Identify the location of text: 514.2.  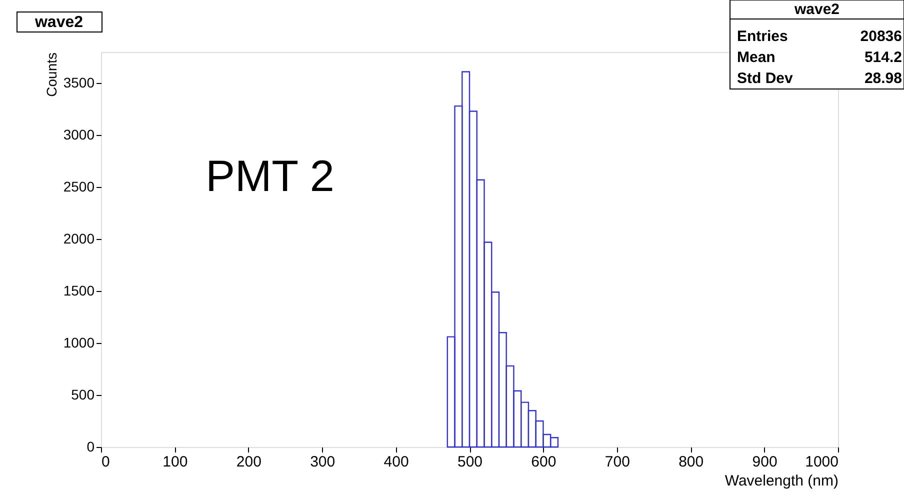
(883, 57).